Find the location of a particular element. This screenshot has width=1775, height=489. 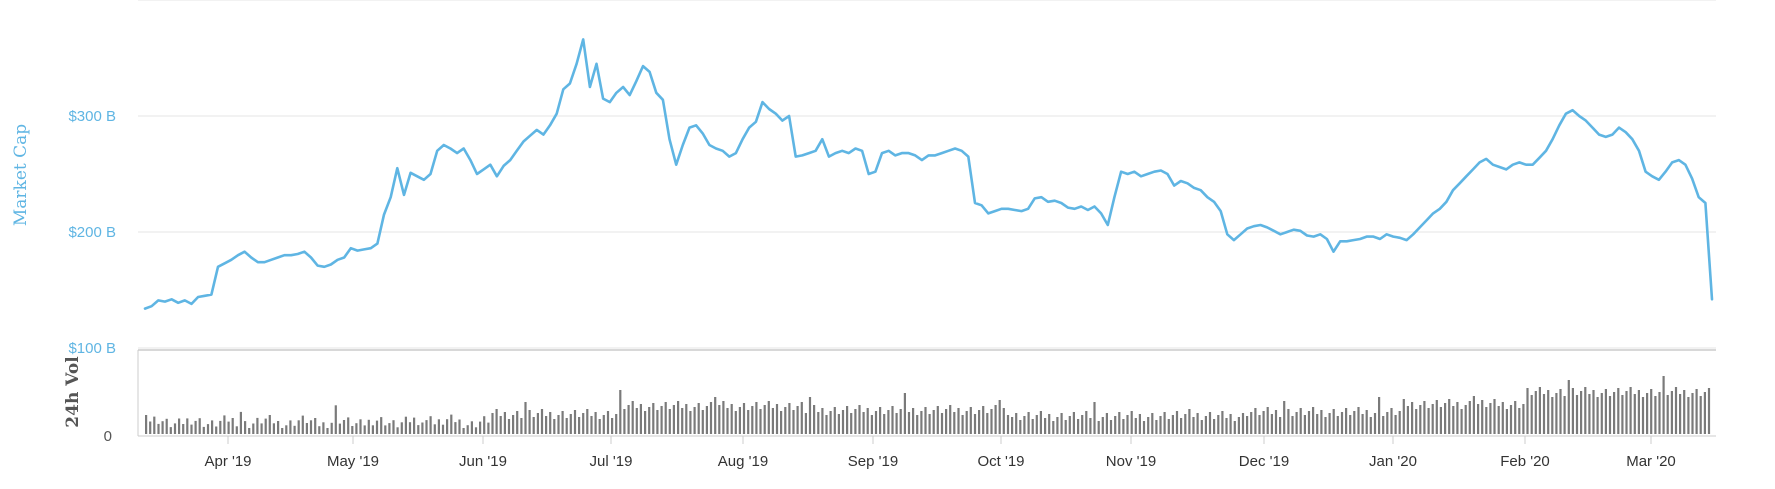

x-tick-label: Apr '19 is located at coordinates (227, 461).